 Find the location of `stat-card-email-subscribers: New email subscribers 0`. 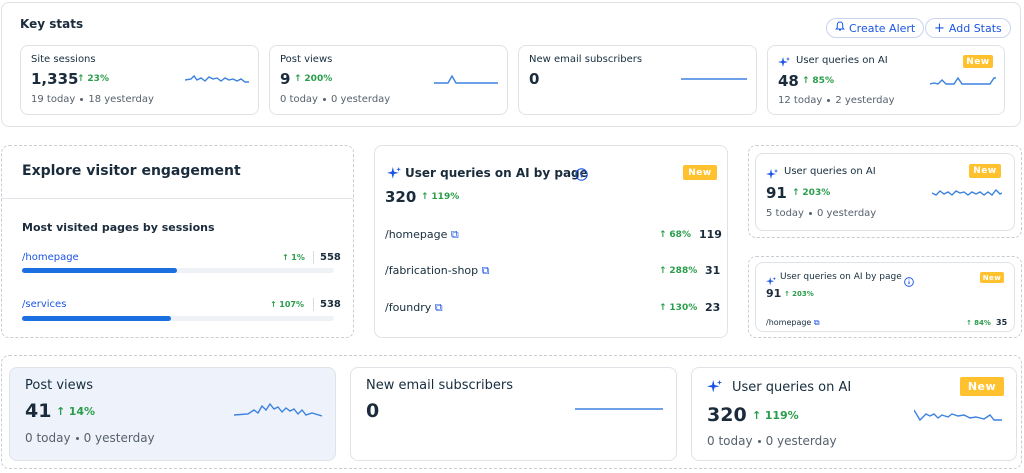

stat-card-email-subscribers: New email subscribers 0 is located at coordinates (637, 80).